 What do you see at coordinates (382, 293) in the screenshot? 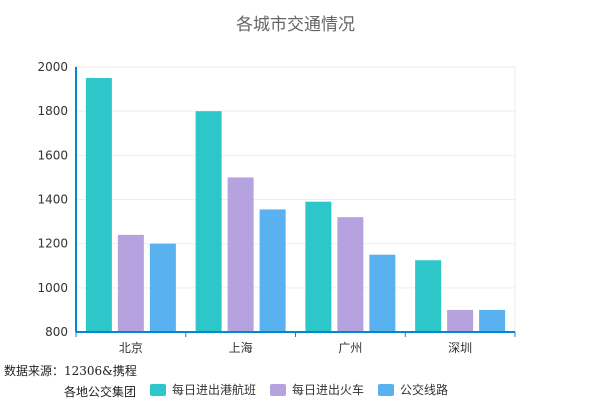
I see `bar-广州-2` at bounding box center [382, 293].